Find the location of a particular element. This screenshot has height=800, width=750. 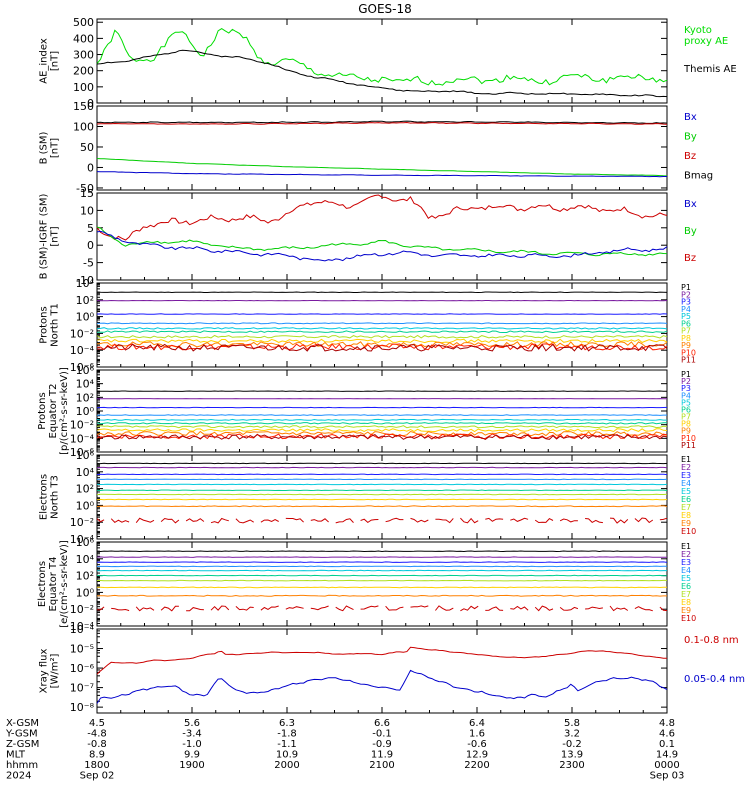

x-axis-value: 6.3 is located at coordinates (287, 723).